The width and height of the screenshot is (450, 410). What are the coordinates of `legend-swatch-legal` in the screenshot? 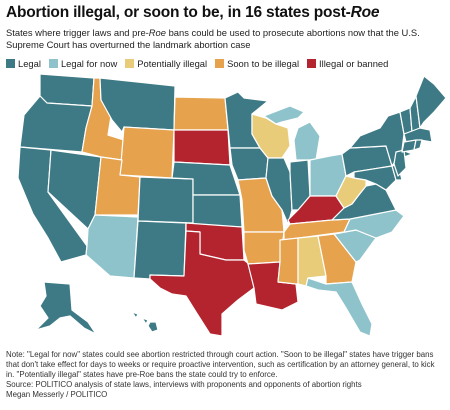 It's located at (10, 63).